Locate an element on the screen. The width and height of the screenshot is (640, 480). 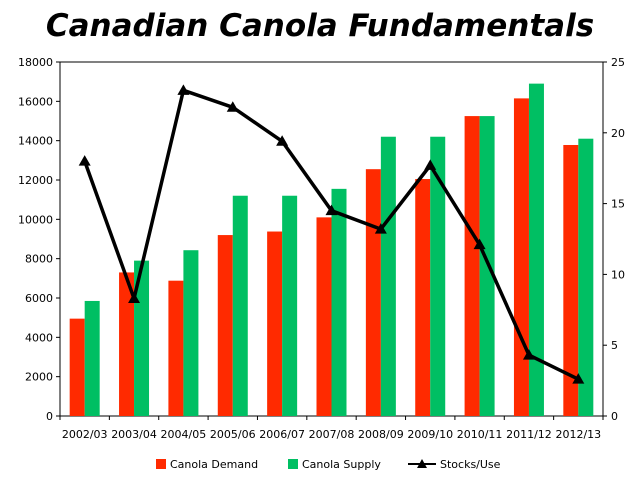
x-tick-label: 2010/11 is located at coordinates (480, 434).